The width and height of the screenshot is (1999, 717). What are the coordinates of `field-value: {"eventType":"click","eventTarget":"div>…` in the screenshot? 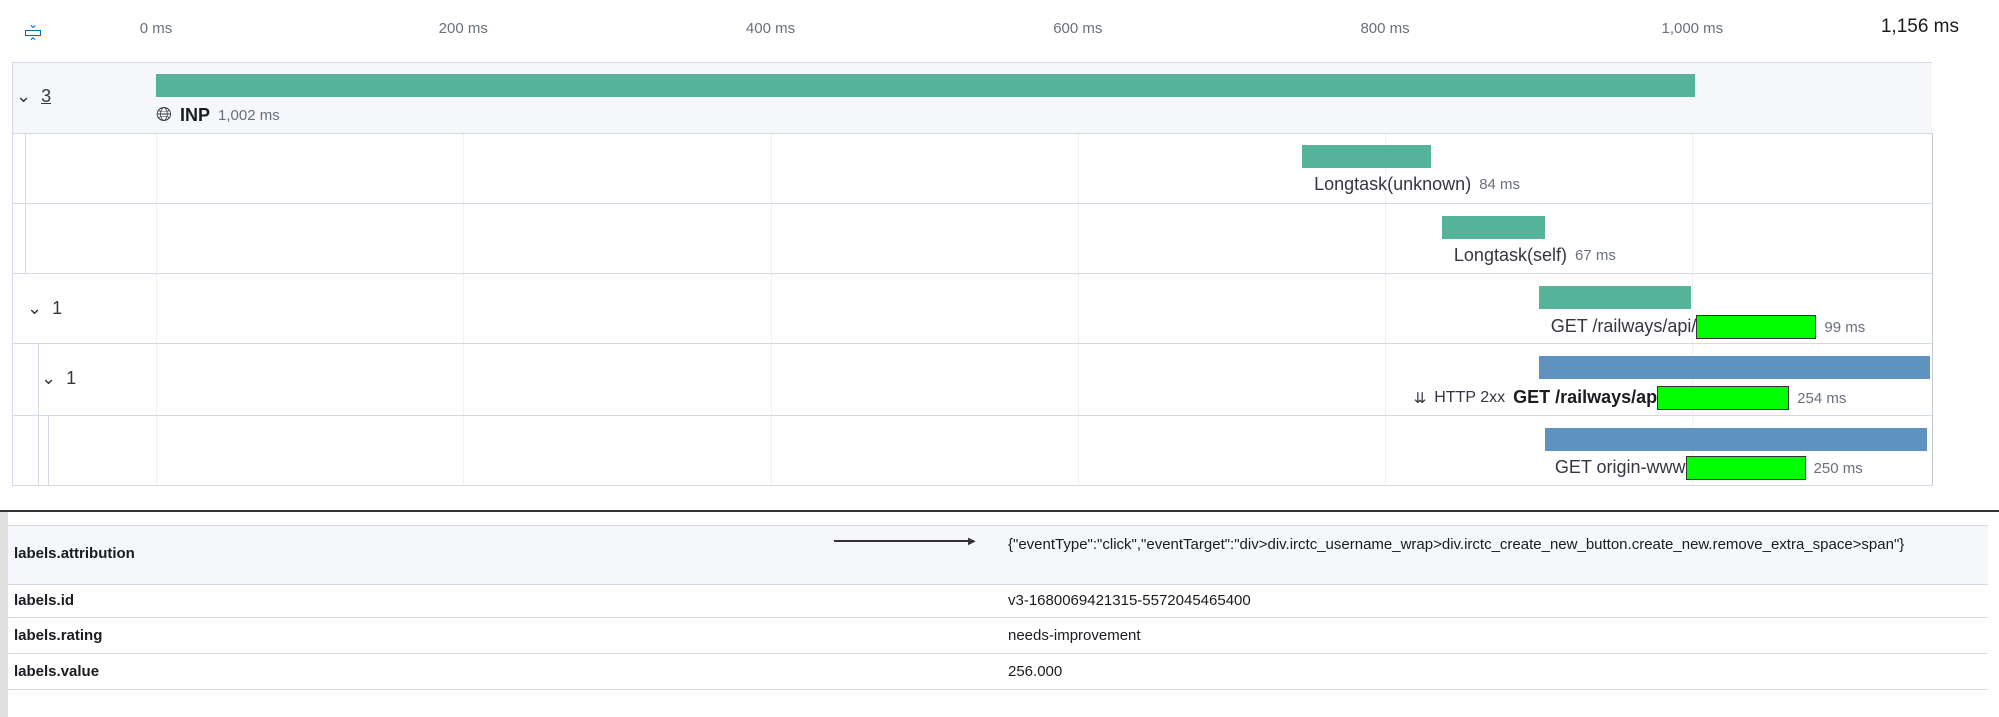 It's located at (1456, 544).